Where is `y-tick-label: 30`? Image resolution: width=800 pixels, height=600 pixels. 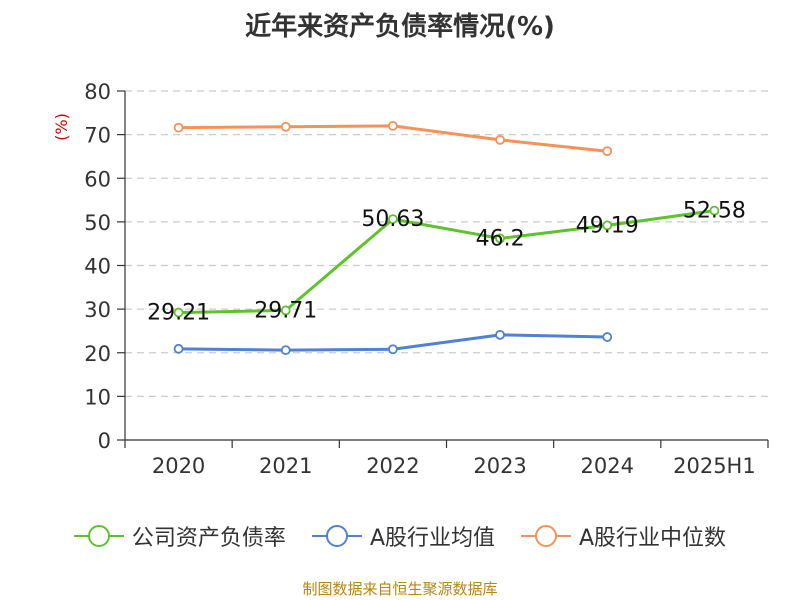
y-tick-label: 30 is located at coordinates (97, 310).